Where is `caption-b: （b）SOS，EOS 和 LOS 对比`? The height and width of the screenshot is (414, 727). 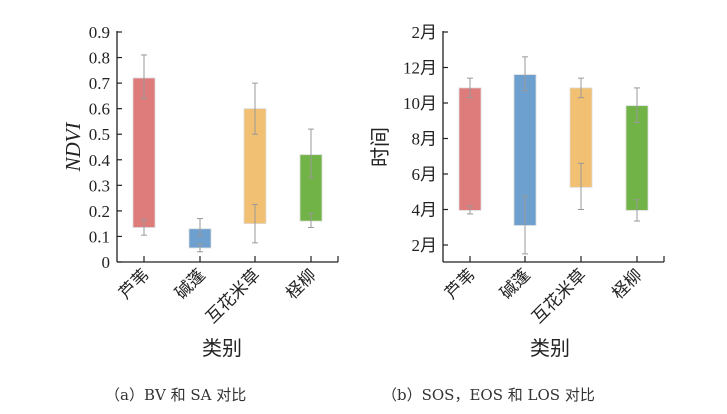 caption-b: （b）SOS，EOS 和 LOS 对比 is located at coordinates (488, 395).